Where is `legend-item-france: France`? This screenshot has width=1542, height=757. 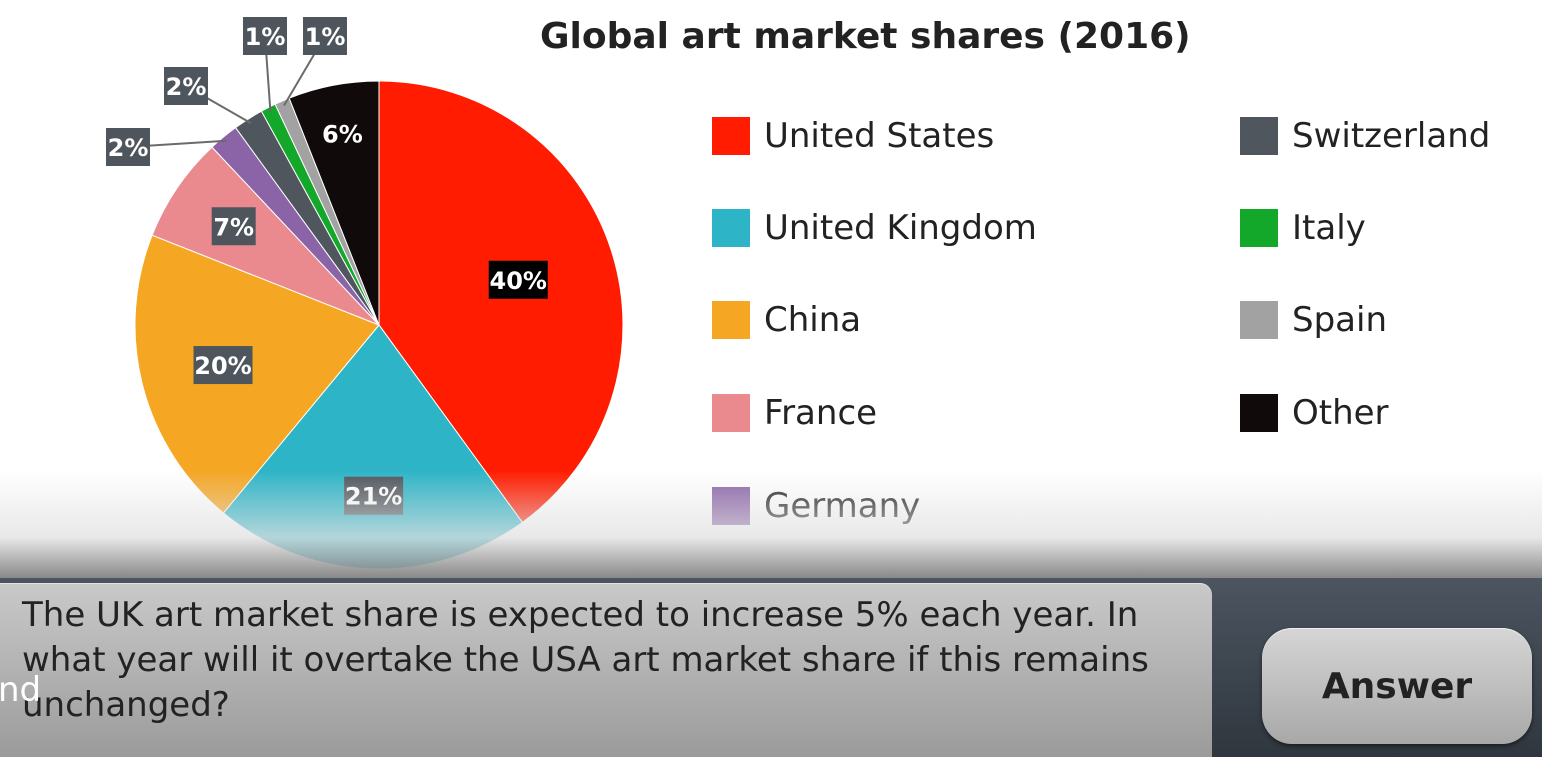 legend-item-france: France is located at coordinates (794, 413).